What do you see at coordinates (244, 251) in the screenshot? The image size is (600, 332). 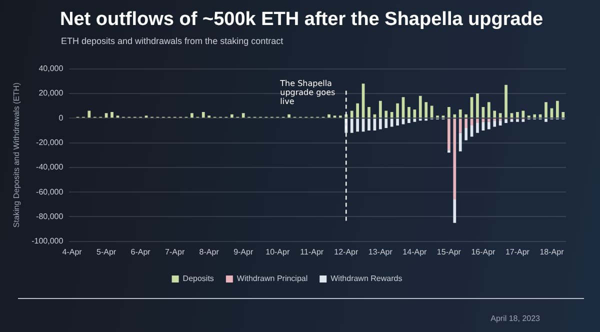 I see `x-tick-label: 9-Apr` at bounding box center [244, 251].